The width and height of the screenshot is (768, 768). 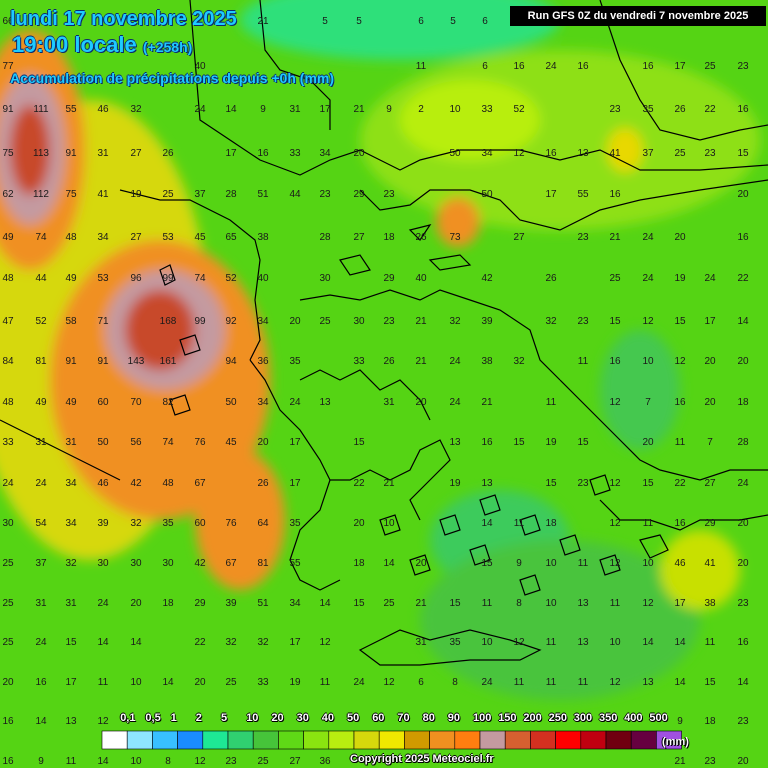 I want to click on grid-value: 31, so click(x=389, y=402).